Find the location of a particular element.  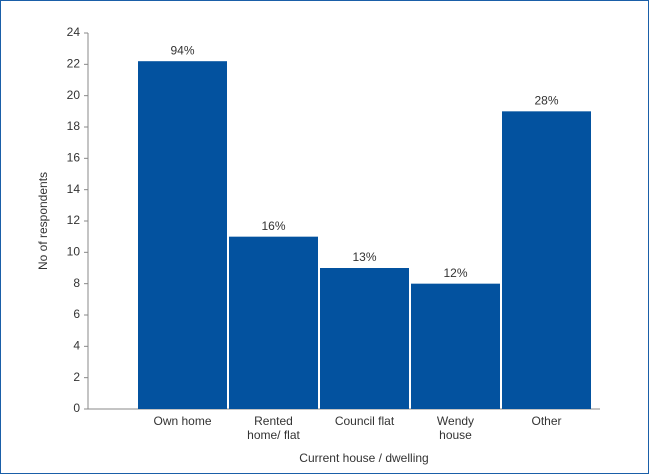

x-tick-label: Council flat is located at coordinates (365, 421).